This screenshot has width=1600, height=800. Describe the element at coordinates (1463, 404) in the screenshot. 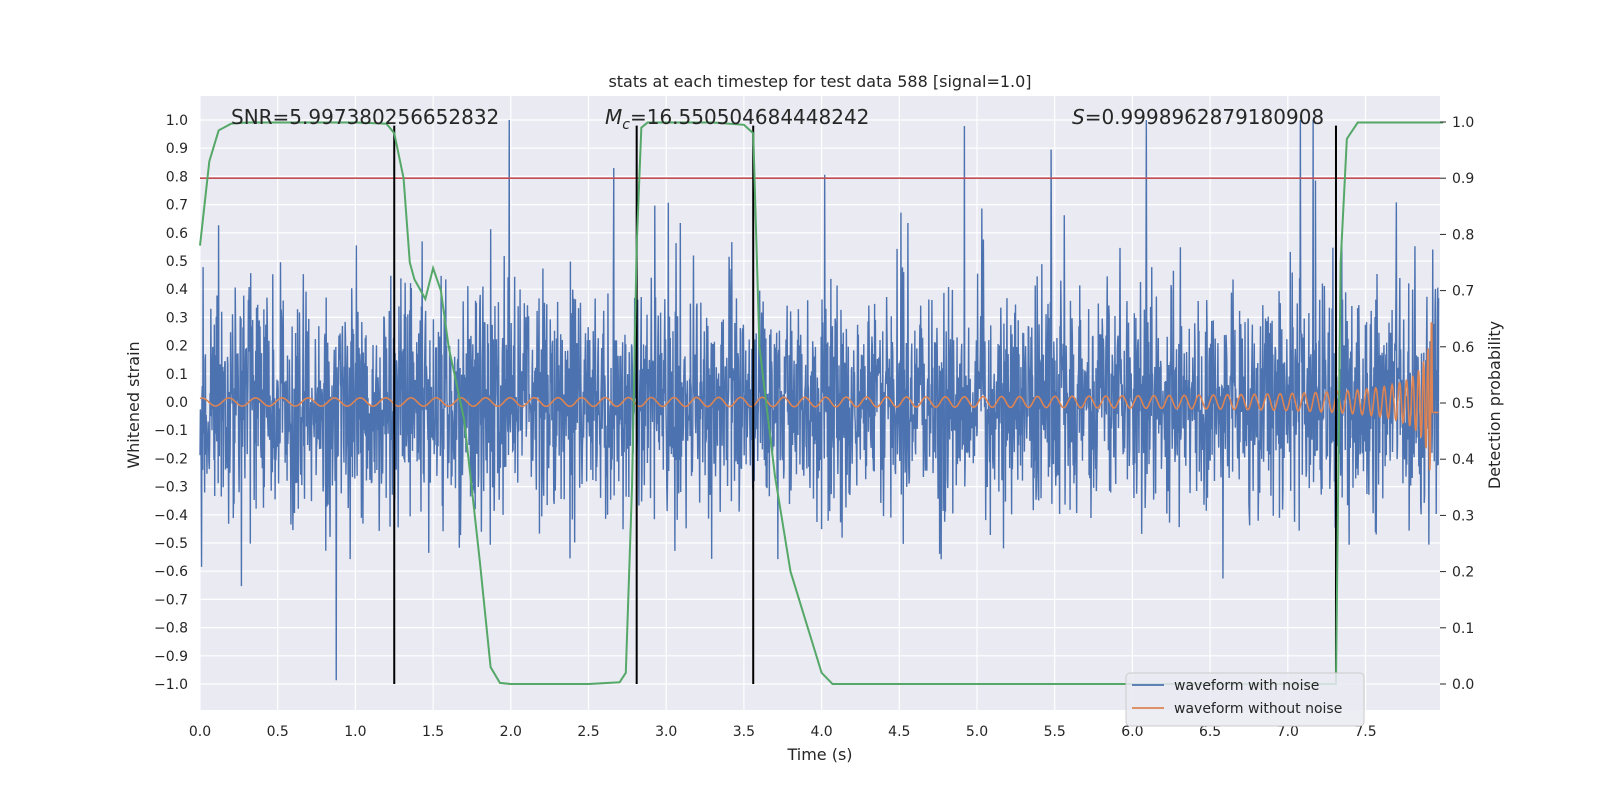

I see `y2-tick-label: 0.5` at that location.